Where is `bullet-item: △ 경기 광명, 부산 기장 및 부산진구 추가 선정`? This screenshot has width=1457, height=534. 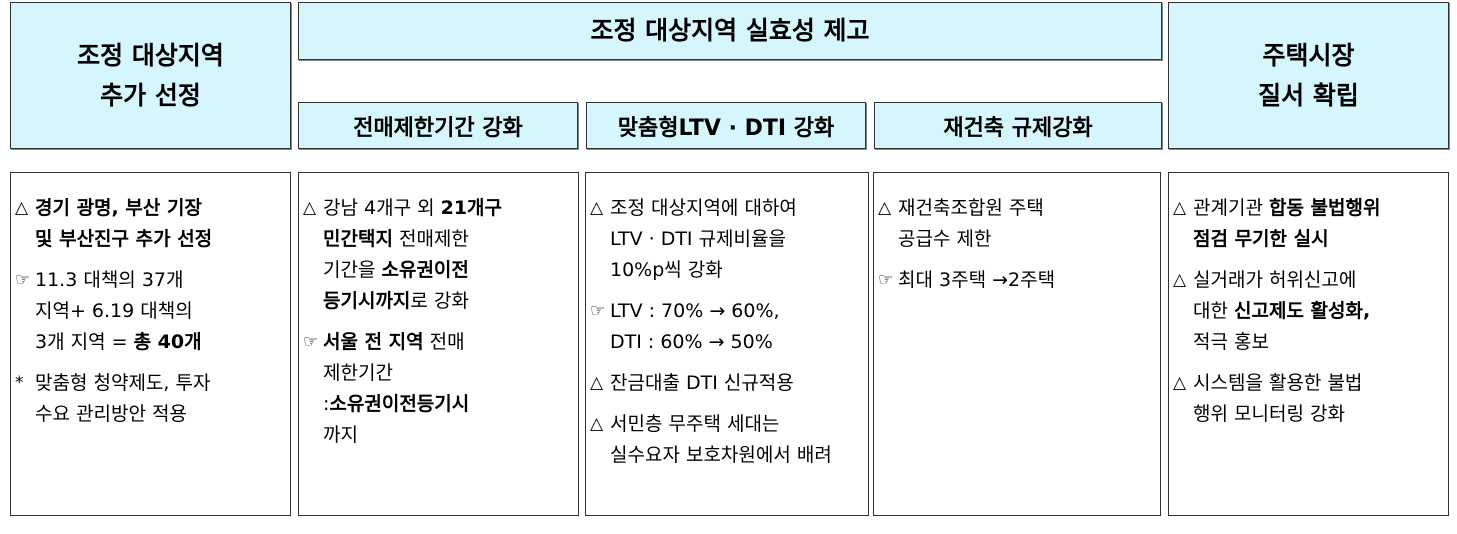 bullet-item: △ 경기 광명, 부산 기장 및 부산진구 추가 선정 is located at coordinates (150, 224).